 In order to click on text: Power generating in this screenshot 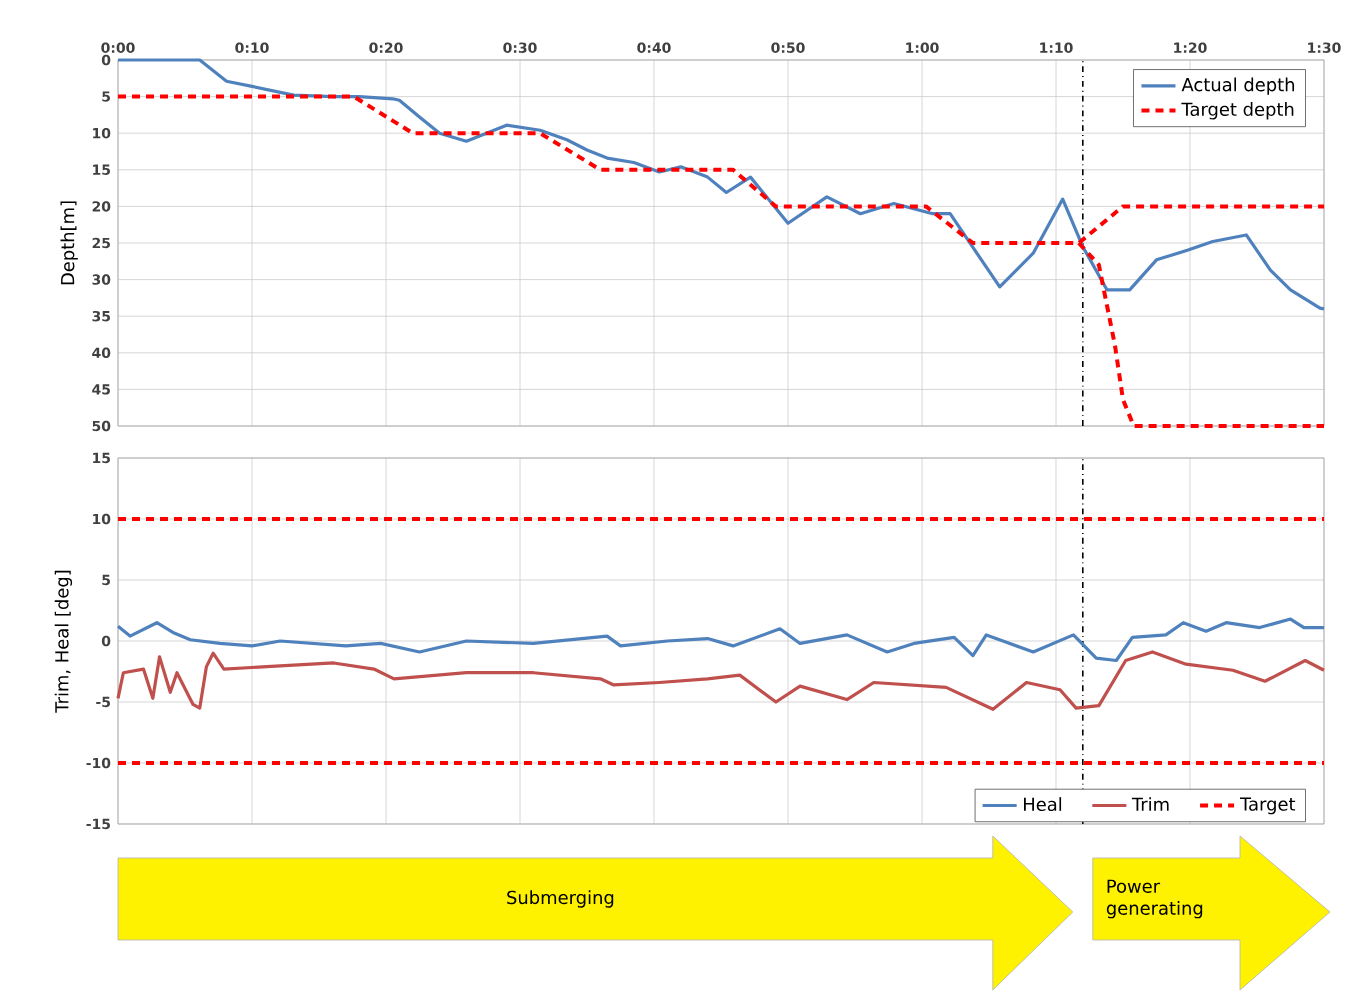, I will do `click(1154, 899)`.